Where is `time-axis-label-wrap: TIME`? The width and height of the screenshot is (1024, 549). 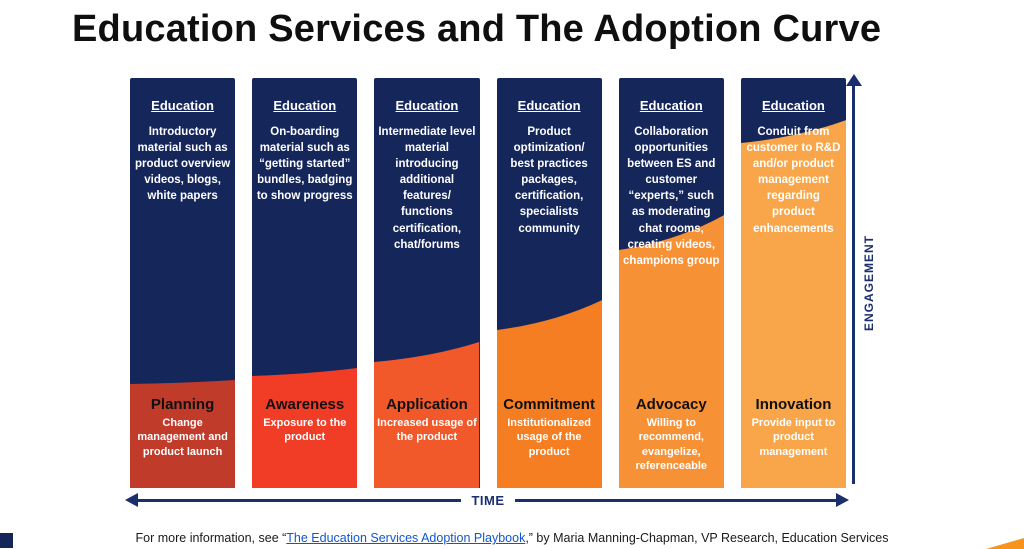 time-axis-label-wrap: TIME is located at coordinates (488, 501).